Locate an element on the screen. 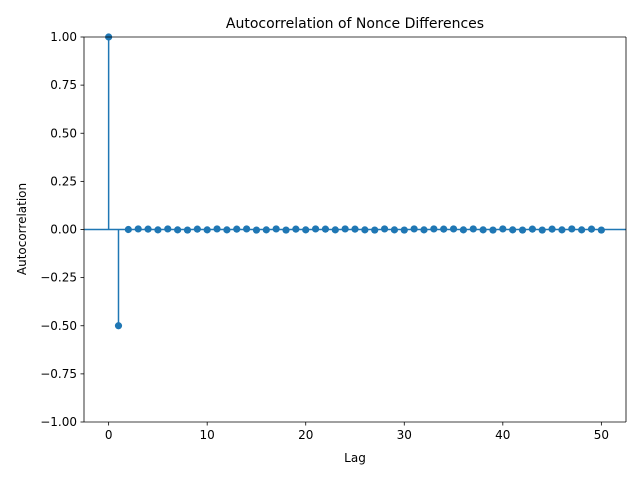 The width and height of the screenshot is (640, 480). y-tick-label: −0.50 is located at coordinates (58, 326).